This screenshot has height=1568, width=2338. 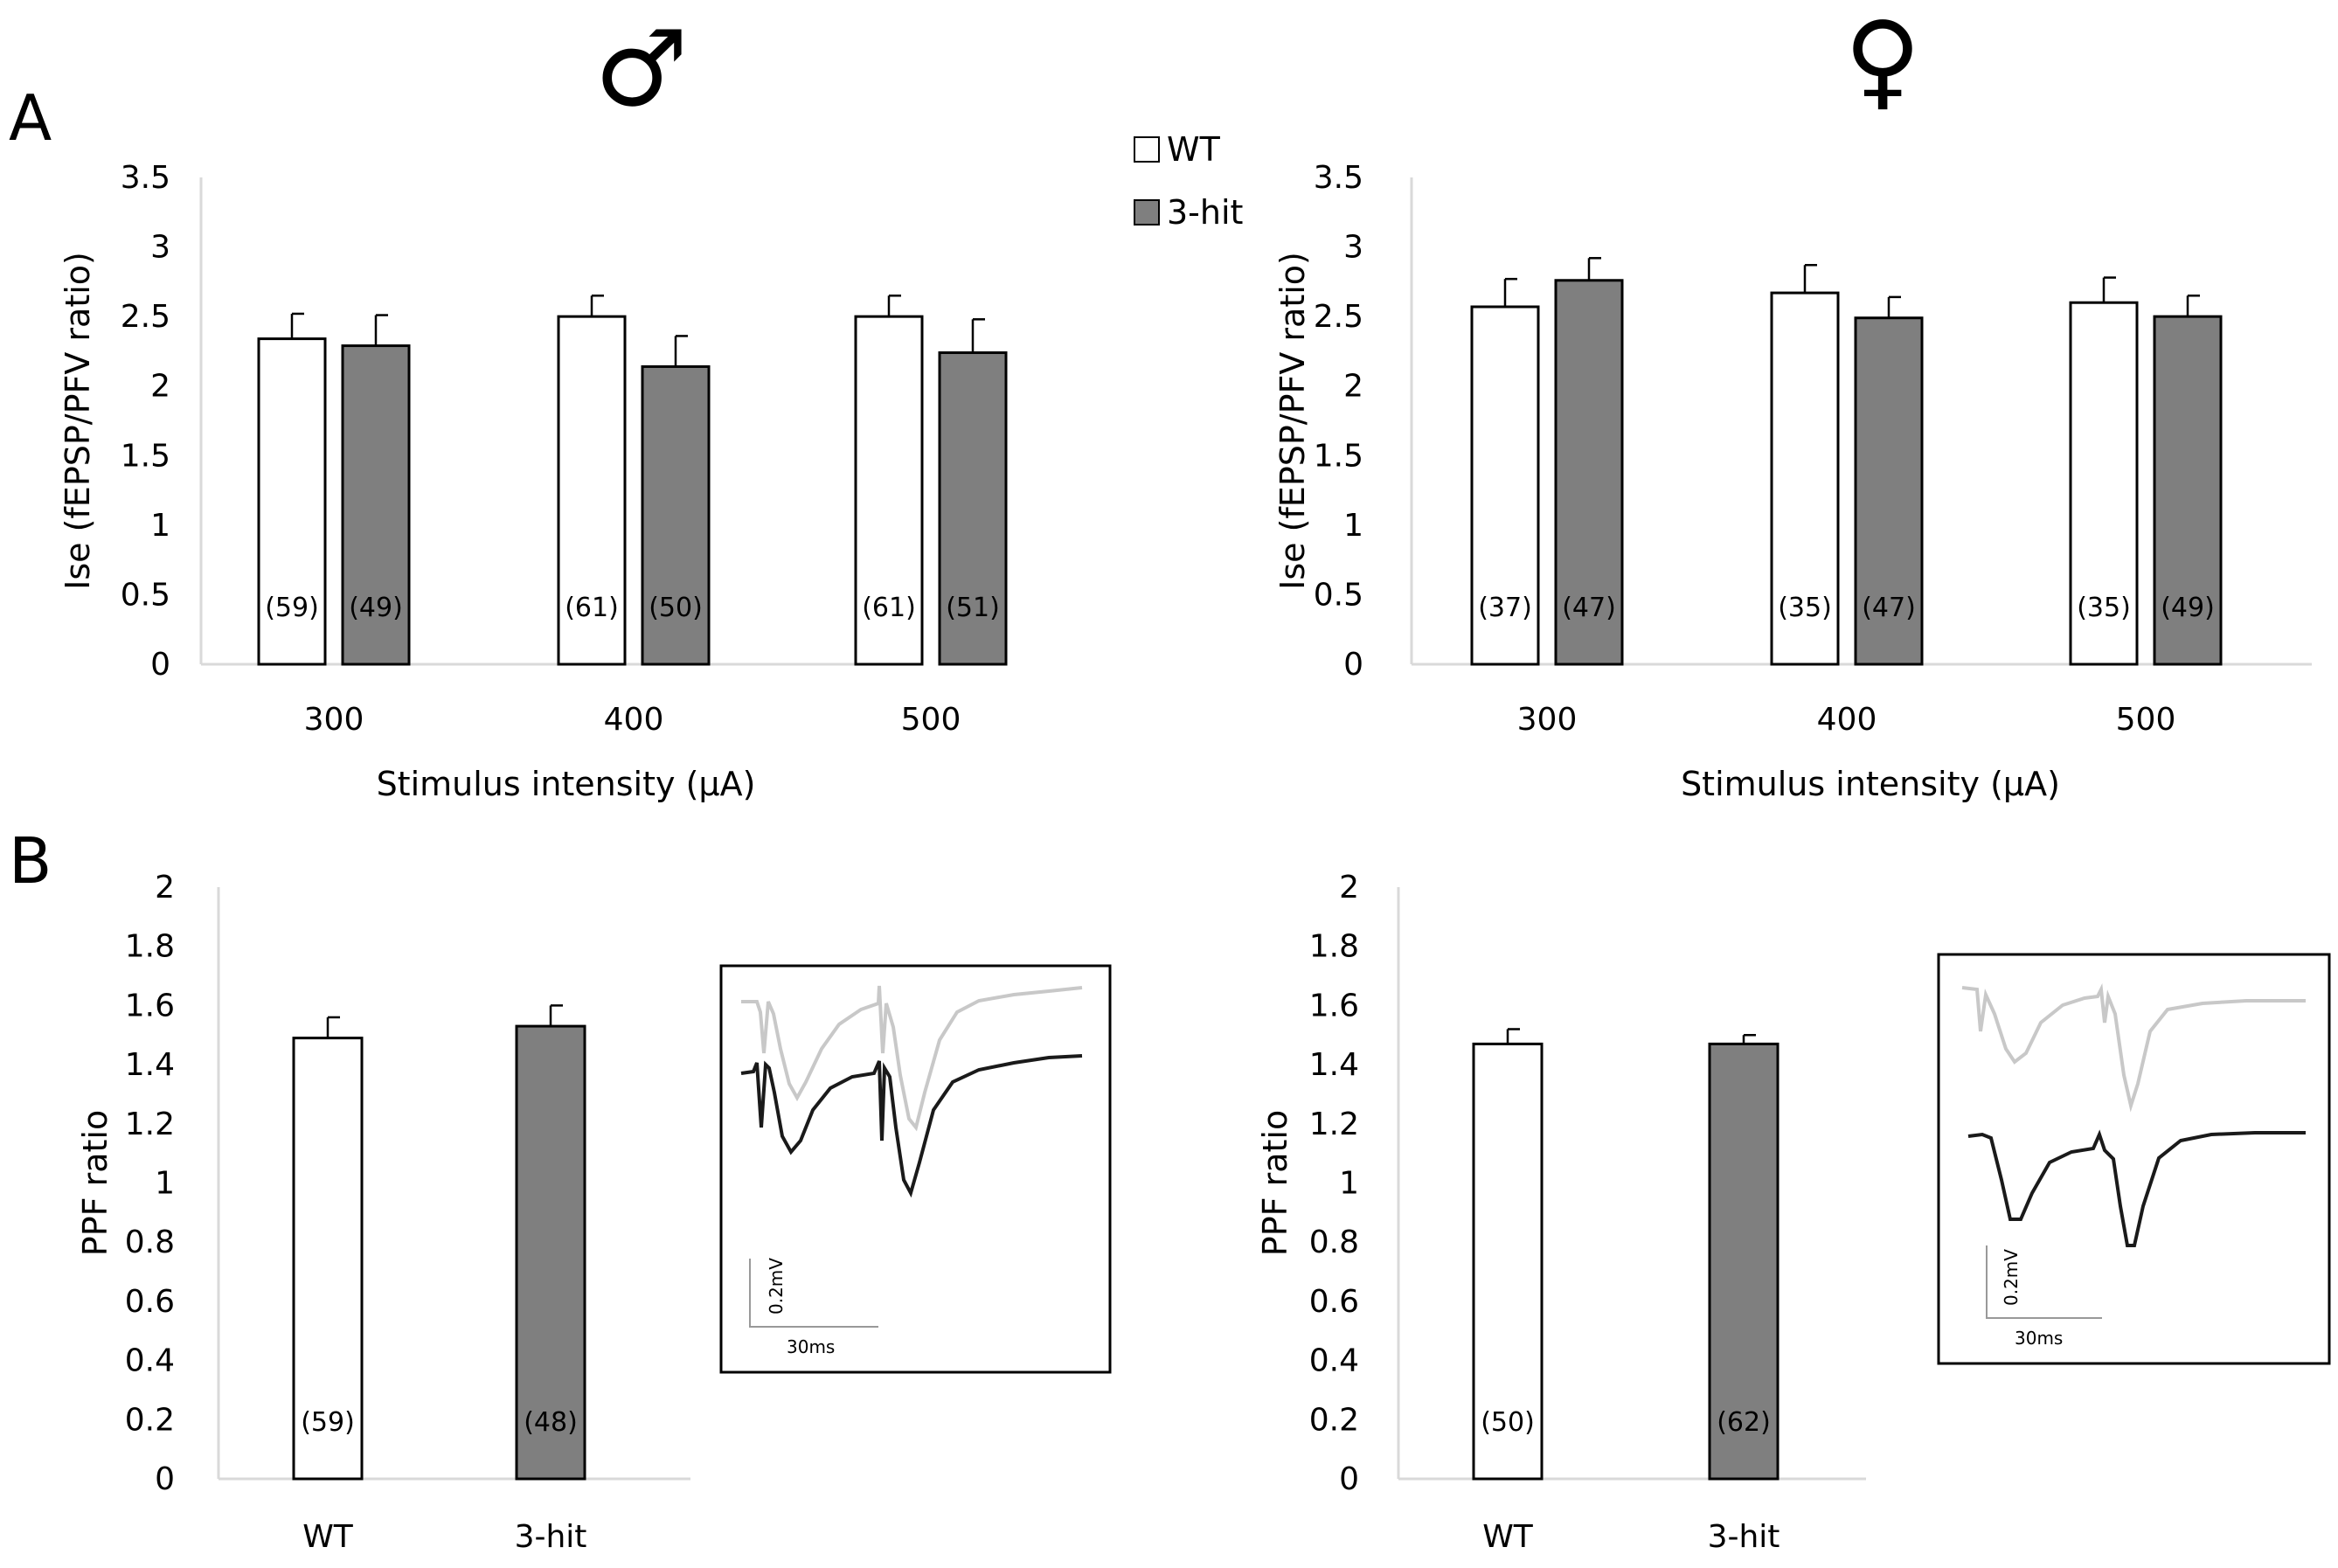 What do you see at coordinates (2146, 720) in the screenshot?
I see `x-tick-label: 500` at bounding box center [2146, 720].